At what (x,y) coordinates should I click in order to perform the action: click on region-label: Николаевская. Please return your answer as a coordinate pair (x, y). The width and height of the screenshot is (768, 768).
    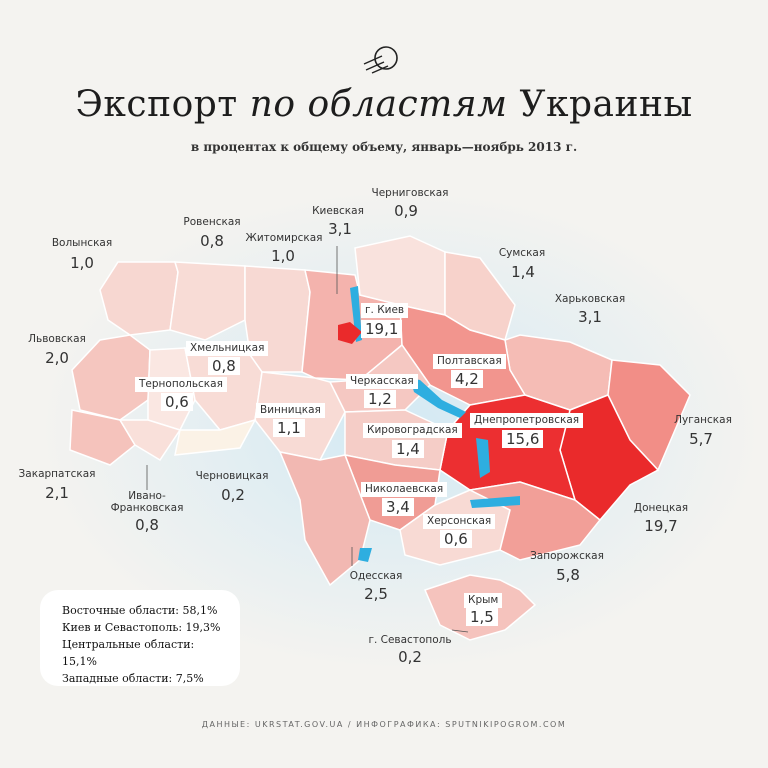
    Looking at the image, I should click on (404, 489).